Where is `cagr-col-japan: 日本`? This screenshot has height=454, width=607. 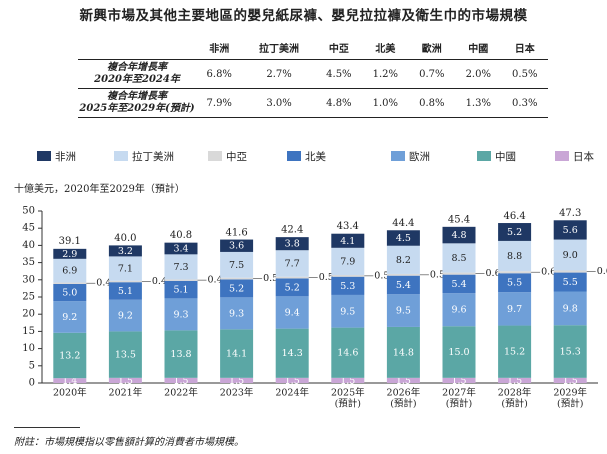 cagr-col-japan: 日本 is located at coordinates (524, 48).